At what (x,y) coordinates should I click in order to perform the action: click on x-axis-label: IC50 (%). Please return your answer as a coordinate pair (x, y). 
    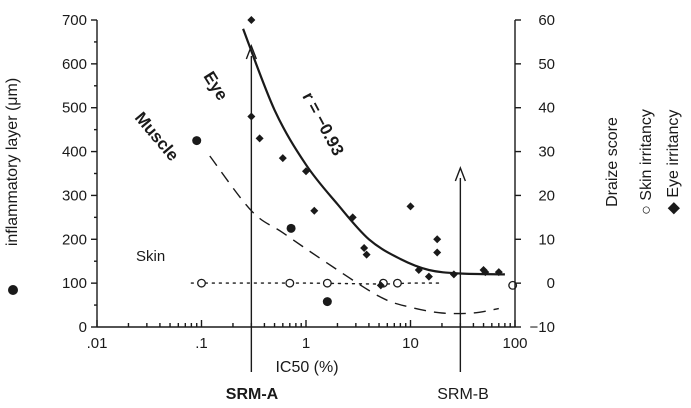
    Looking at the image, I should click on (306, 367).